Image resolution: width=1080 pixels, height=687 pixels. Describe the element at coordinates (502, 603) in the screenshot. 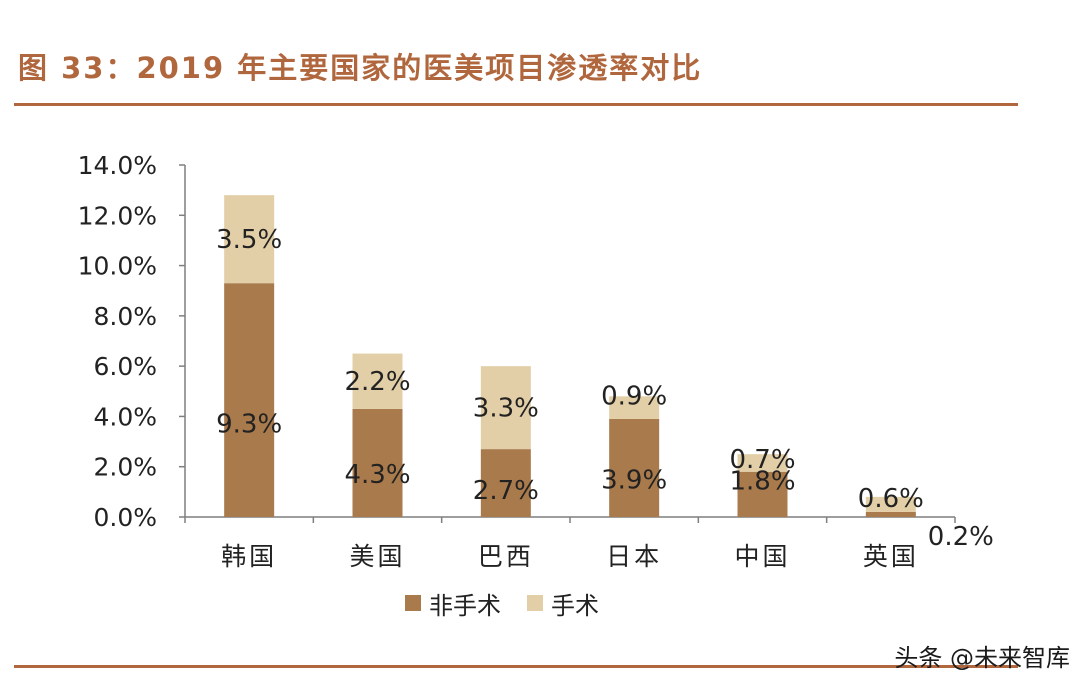

I see `legend: 非手术 手术` at that location.